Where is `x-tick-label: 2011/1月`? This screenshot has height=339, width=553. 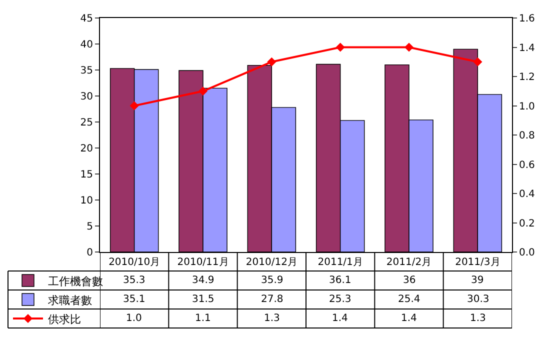
x-tick-label: 2011/1月 is located at coordinates (340, 262).